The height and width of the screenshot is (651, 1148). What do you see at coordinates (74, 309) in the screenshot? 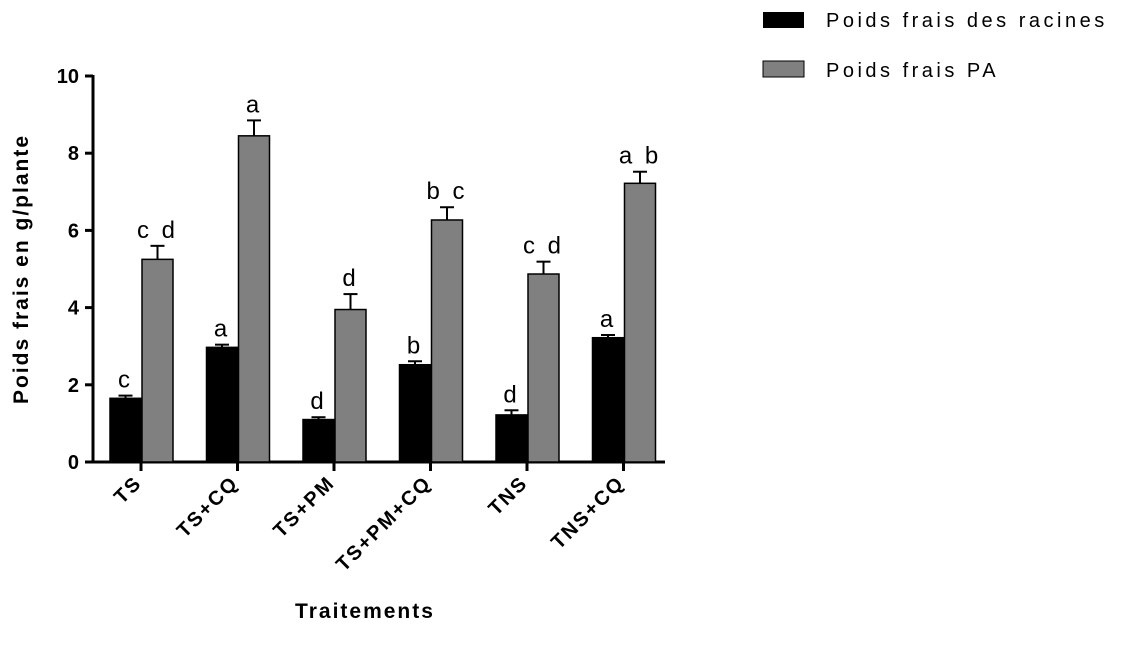
I see `y-tick-label: 4` at bounding box center [74, 309].